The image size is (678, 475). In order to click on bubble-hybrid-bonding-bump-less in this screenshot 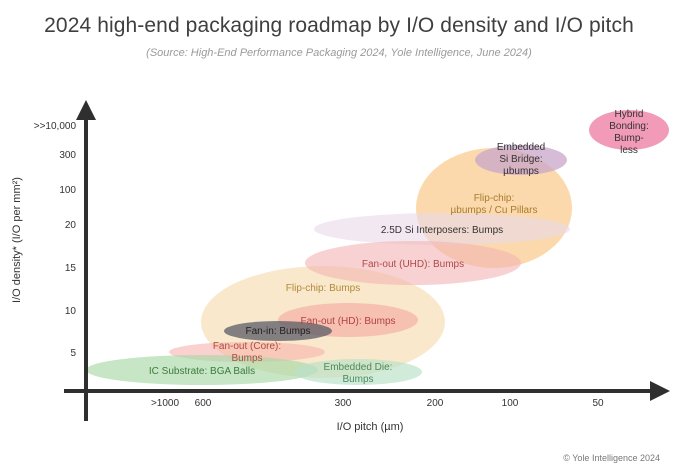, I will do `click(629, 130)`.